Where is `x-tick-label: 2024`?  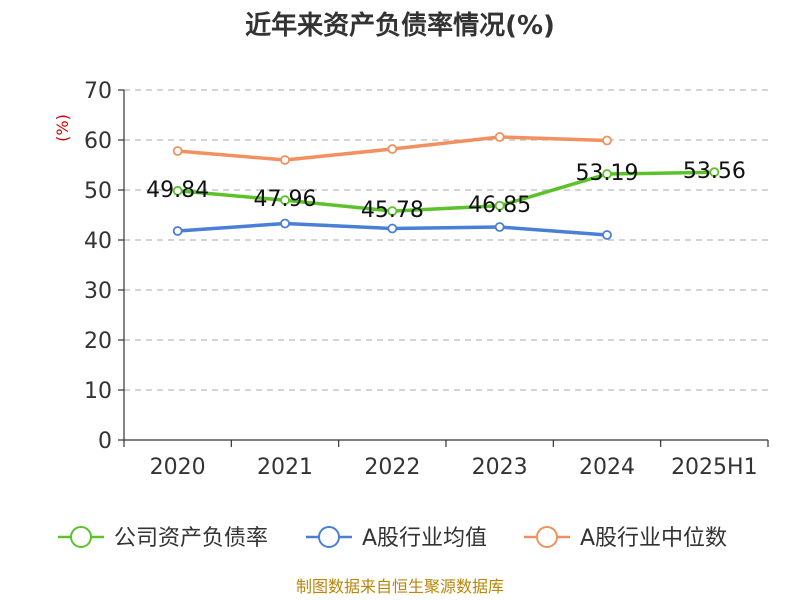 x-tick-label: 2024 is located at coordinates (607, 467).